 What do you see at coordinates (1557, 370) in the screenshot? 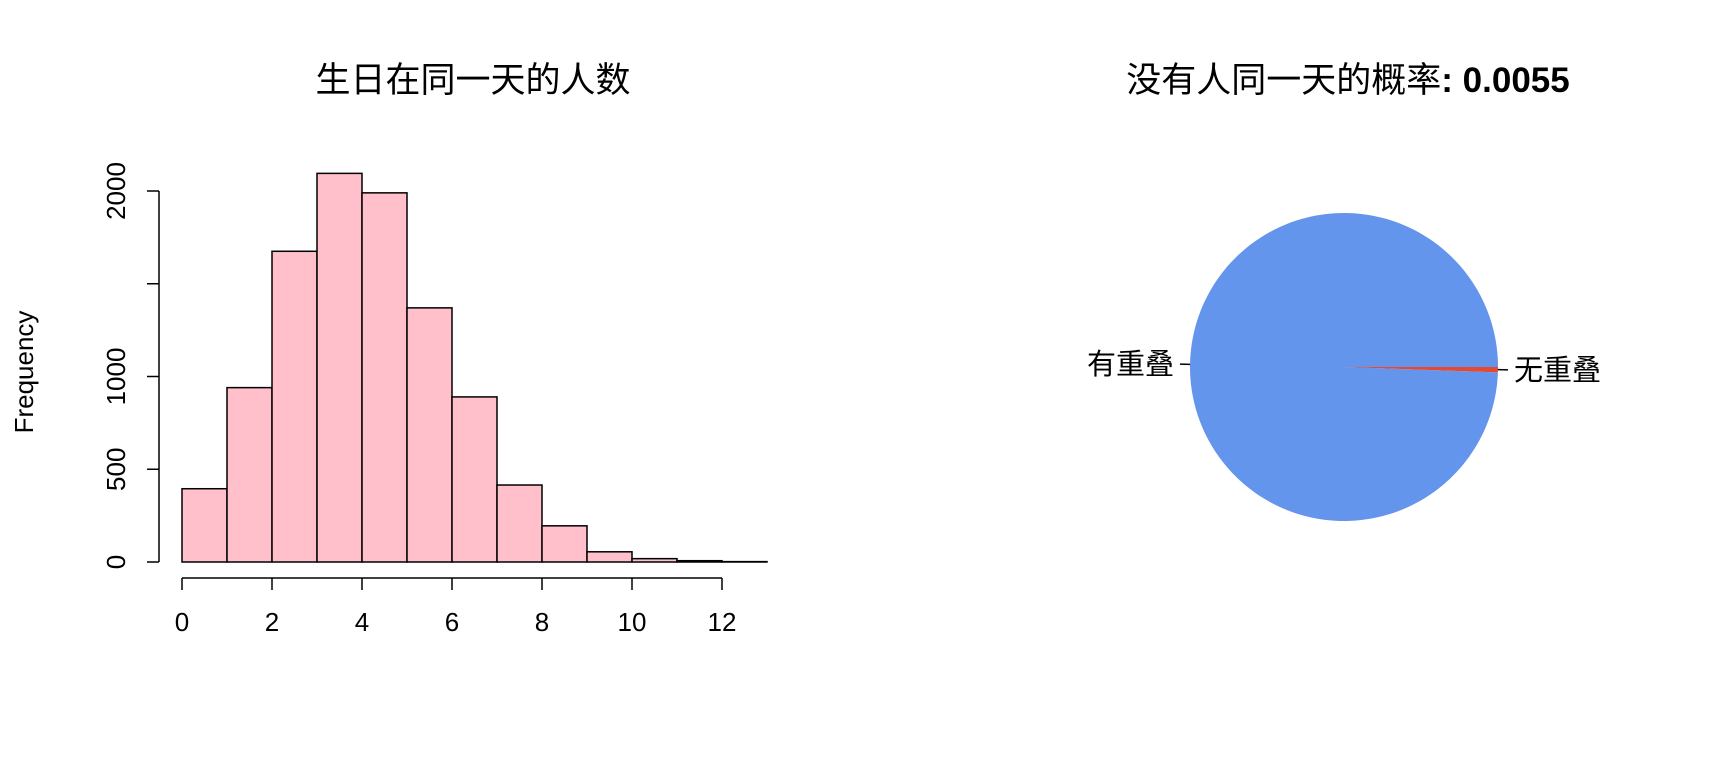
I see `pie-slice-label: 无重叠` at bounding box center [1557, 370].